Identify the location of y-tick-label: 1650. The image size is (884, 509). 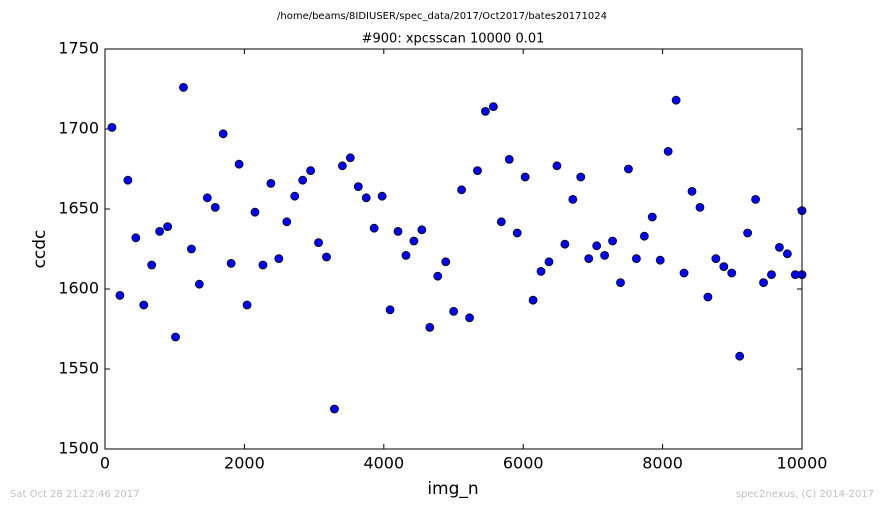
(78, 208).